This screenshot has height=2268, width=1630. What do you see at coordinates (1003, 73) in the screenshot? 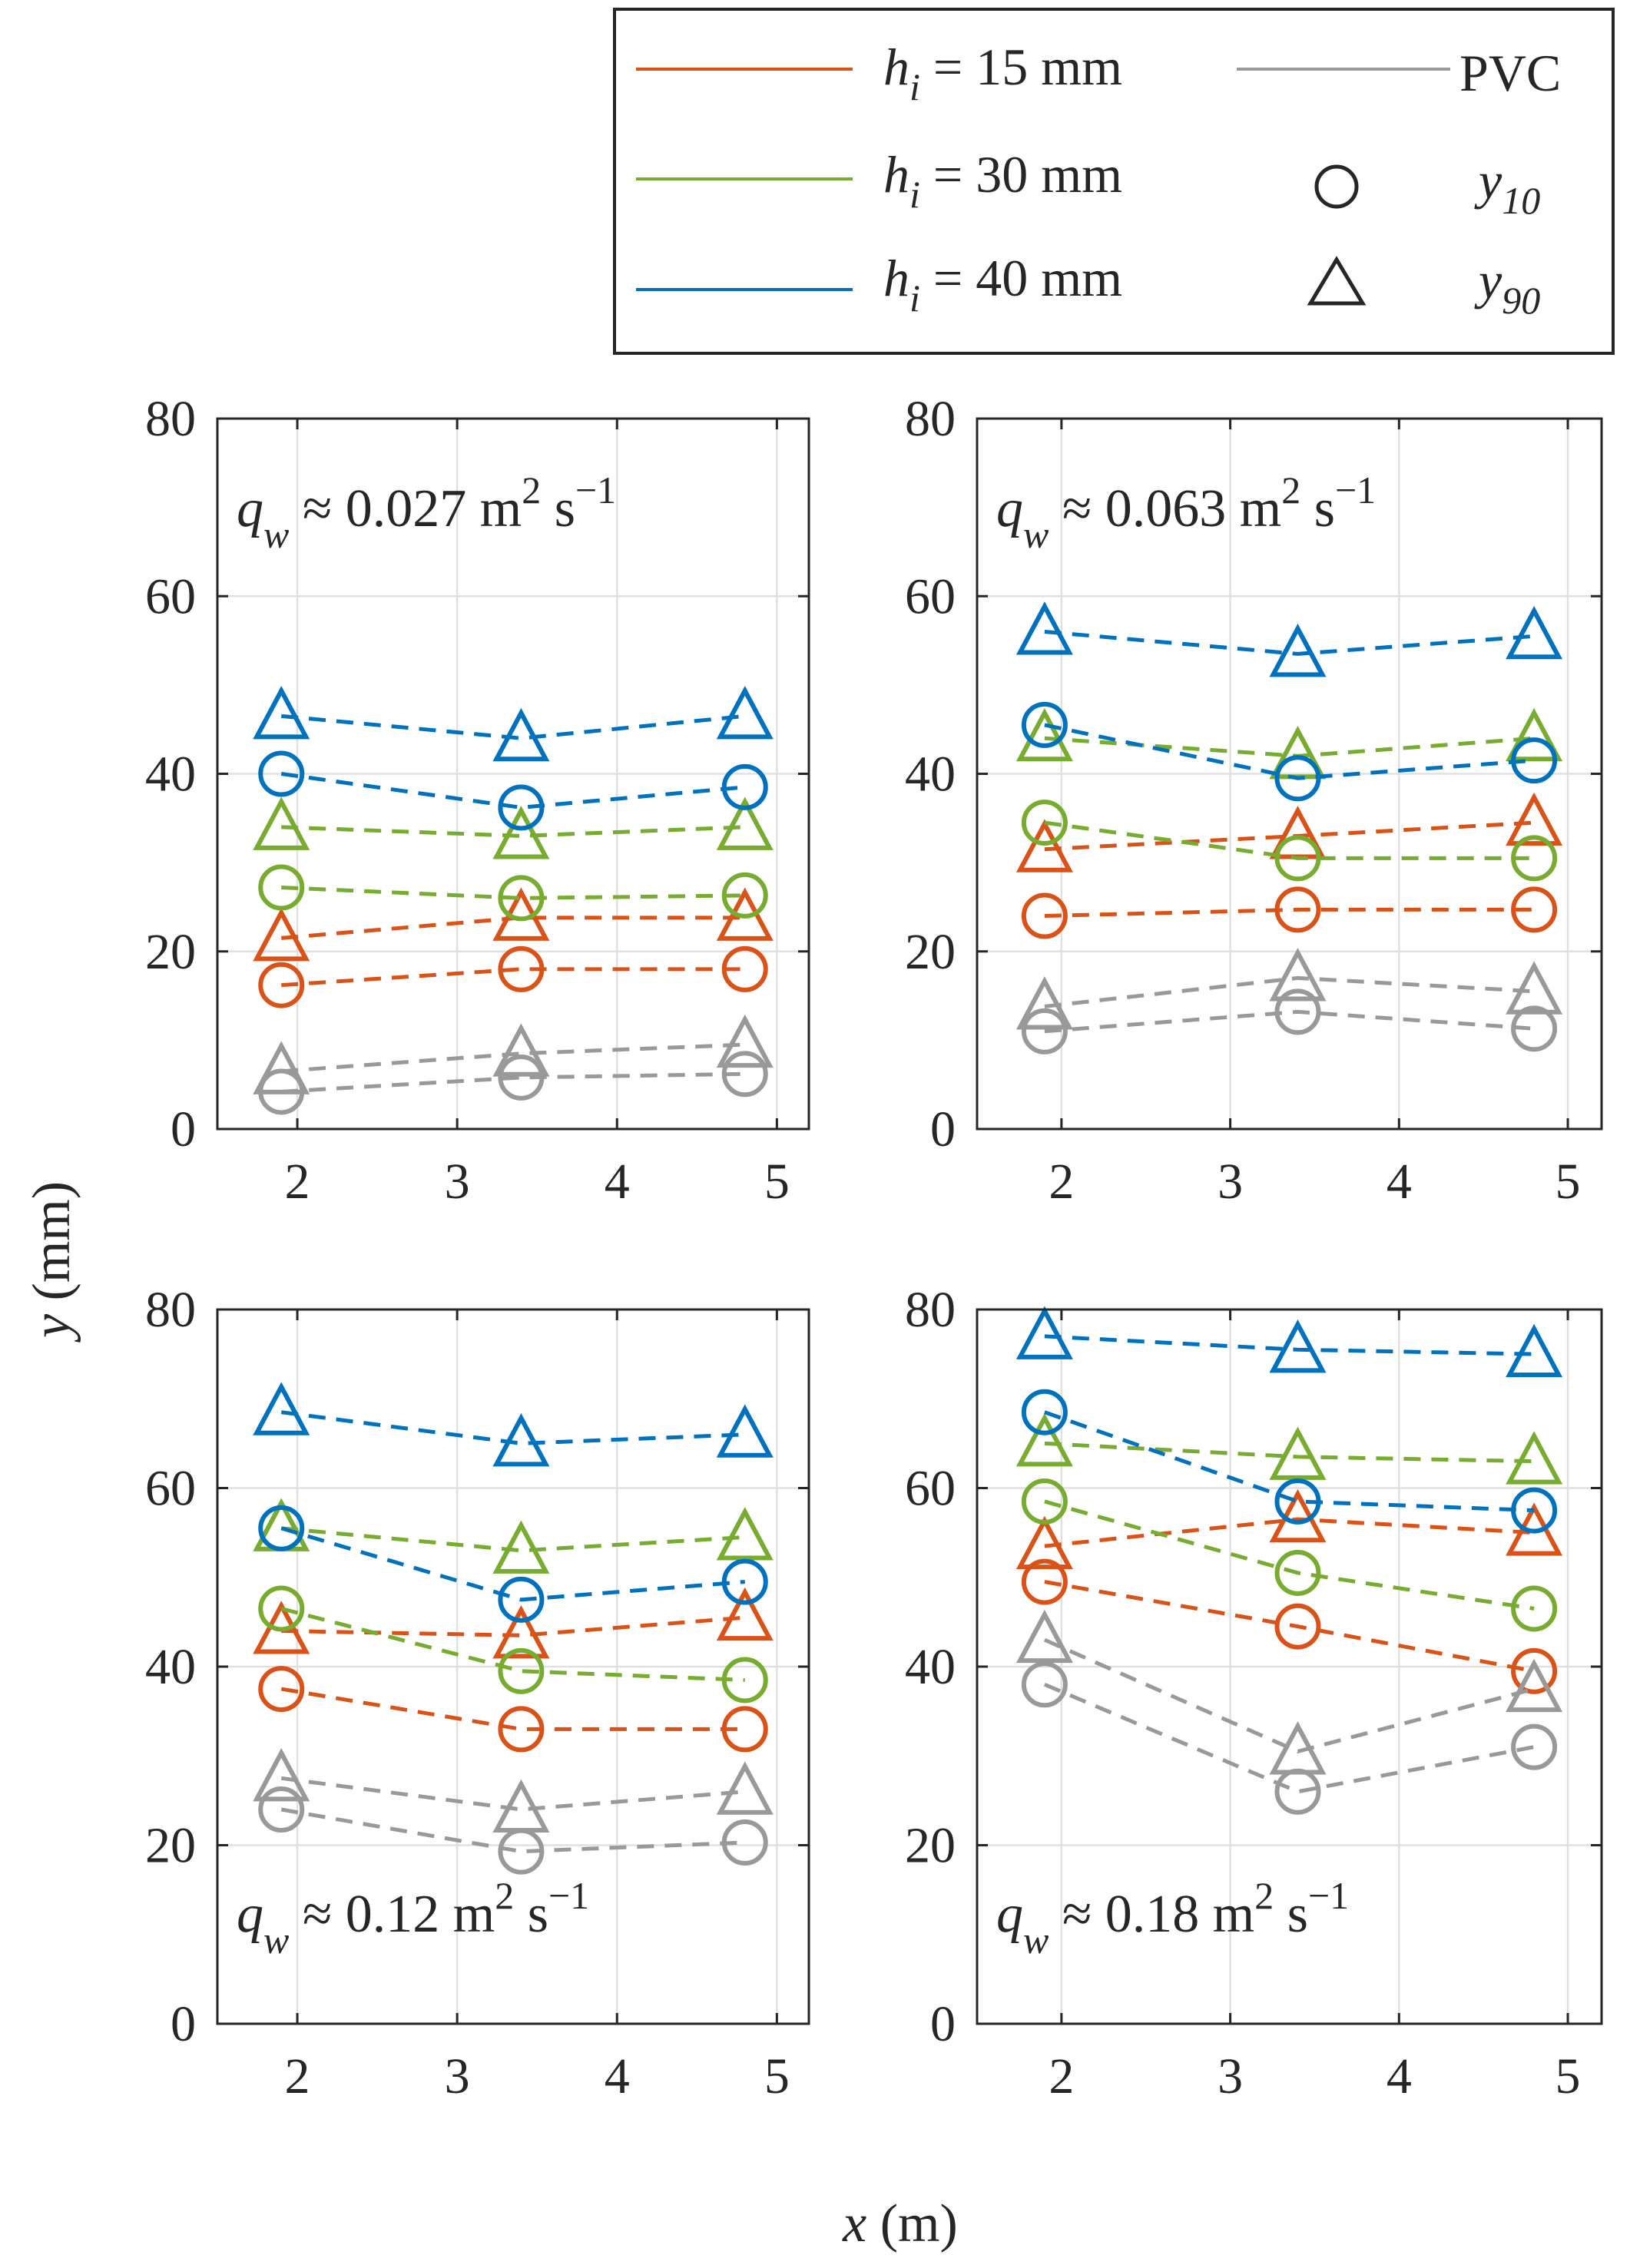
I see `legend-label-h15: hi = 15 mm` at bounding box center [1003, 73].